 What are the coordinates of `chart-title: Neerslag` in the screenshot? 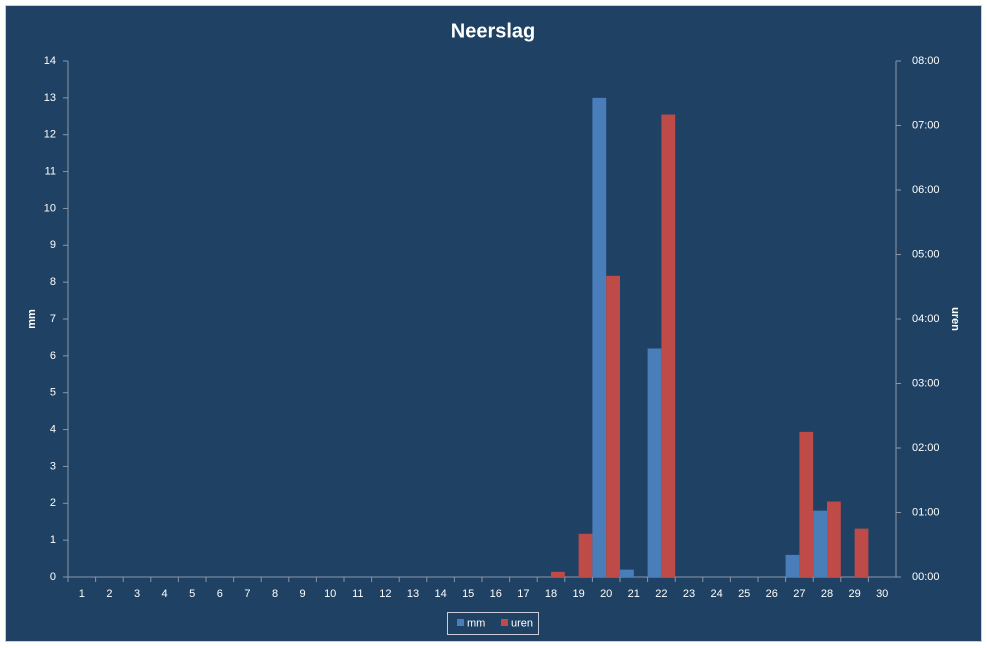 It's located at (493, 31).